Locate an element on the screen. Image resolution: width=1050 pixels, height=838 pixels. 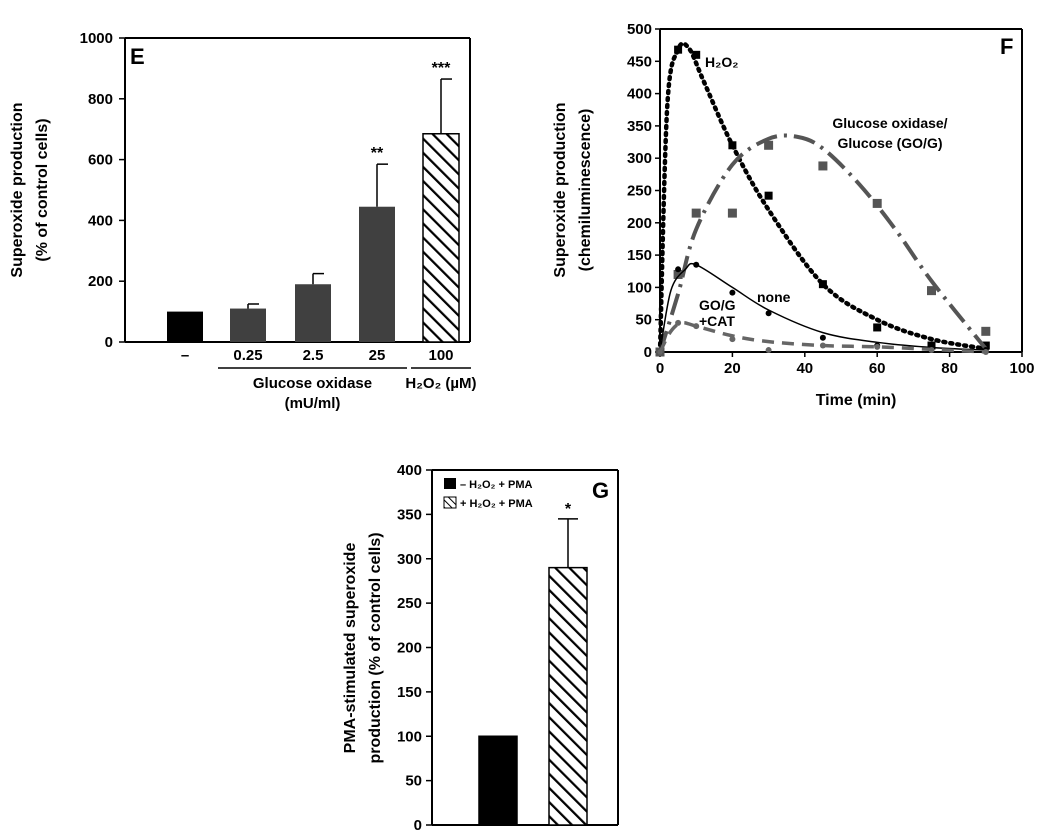
panel-e-ytick-label: 1000 is located at coordinates (96, 38).